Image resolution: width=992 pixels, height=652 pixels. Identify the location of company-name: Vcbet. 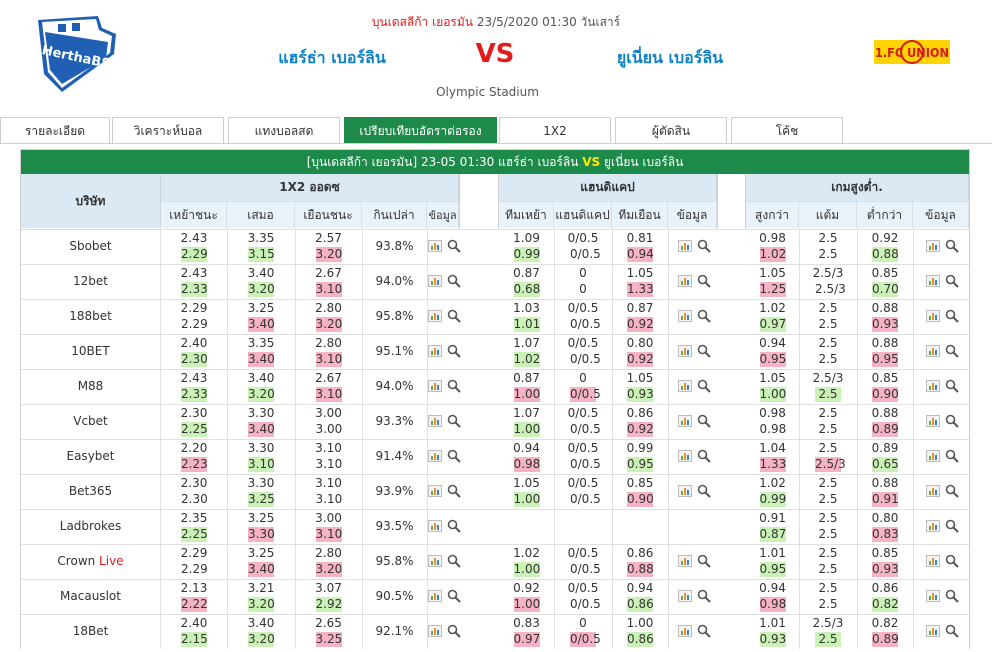
(91, 421).